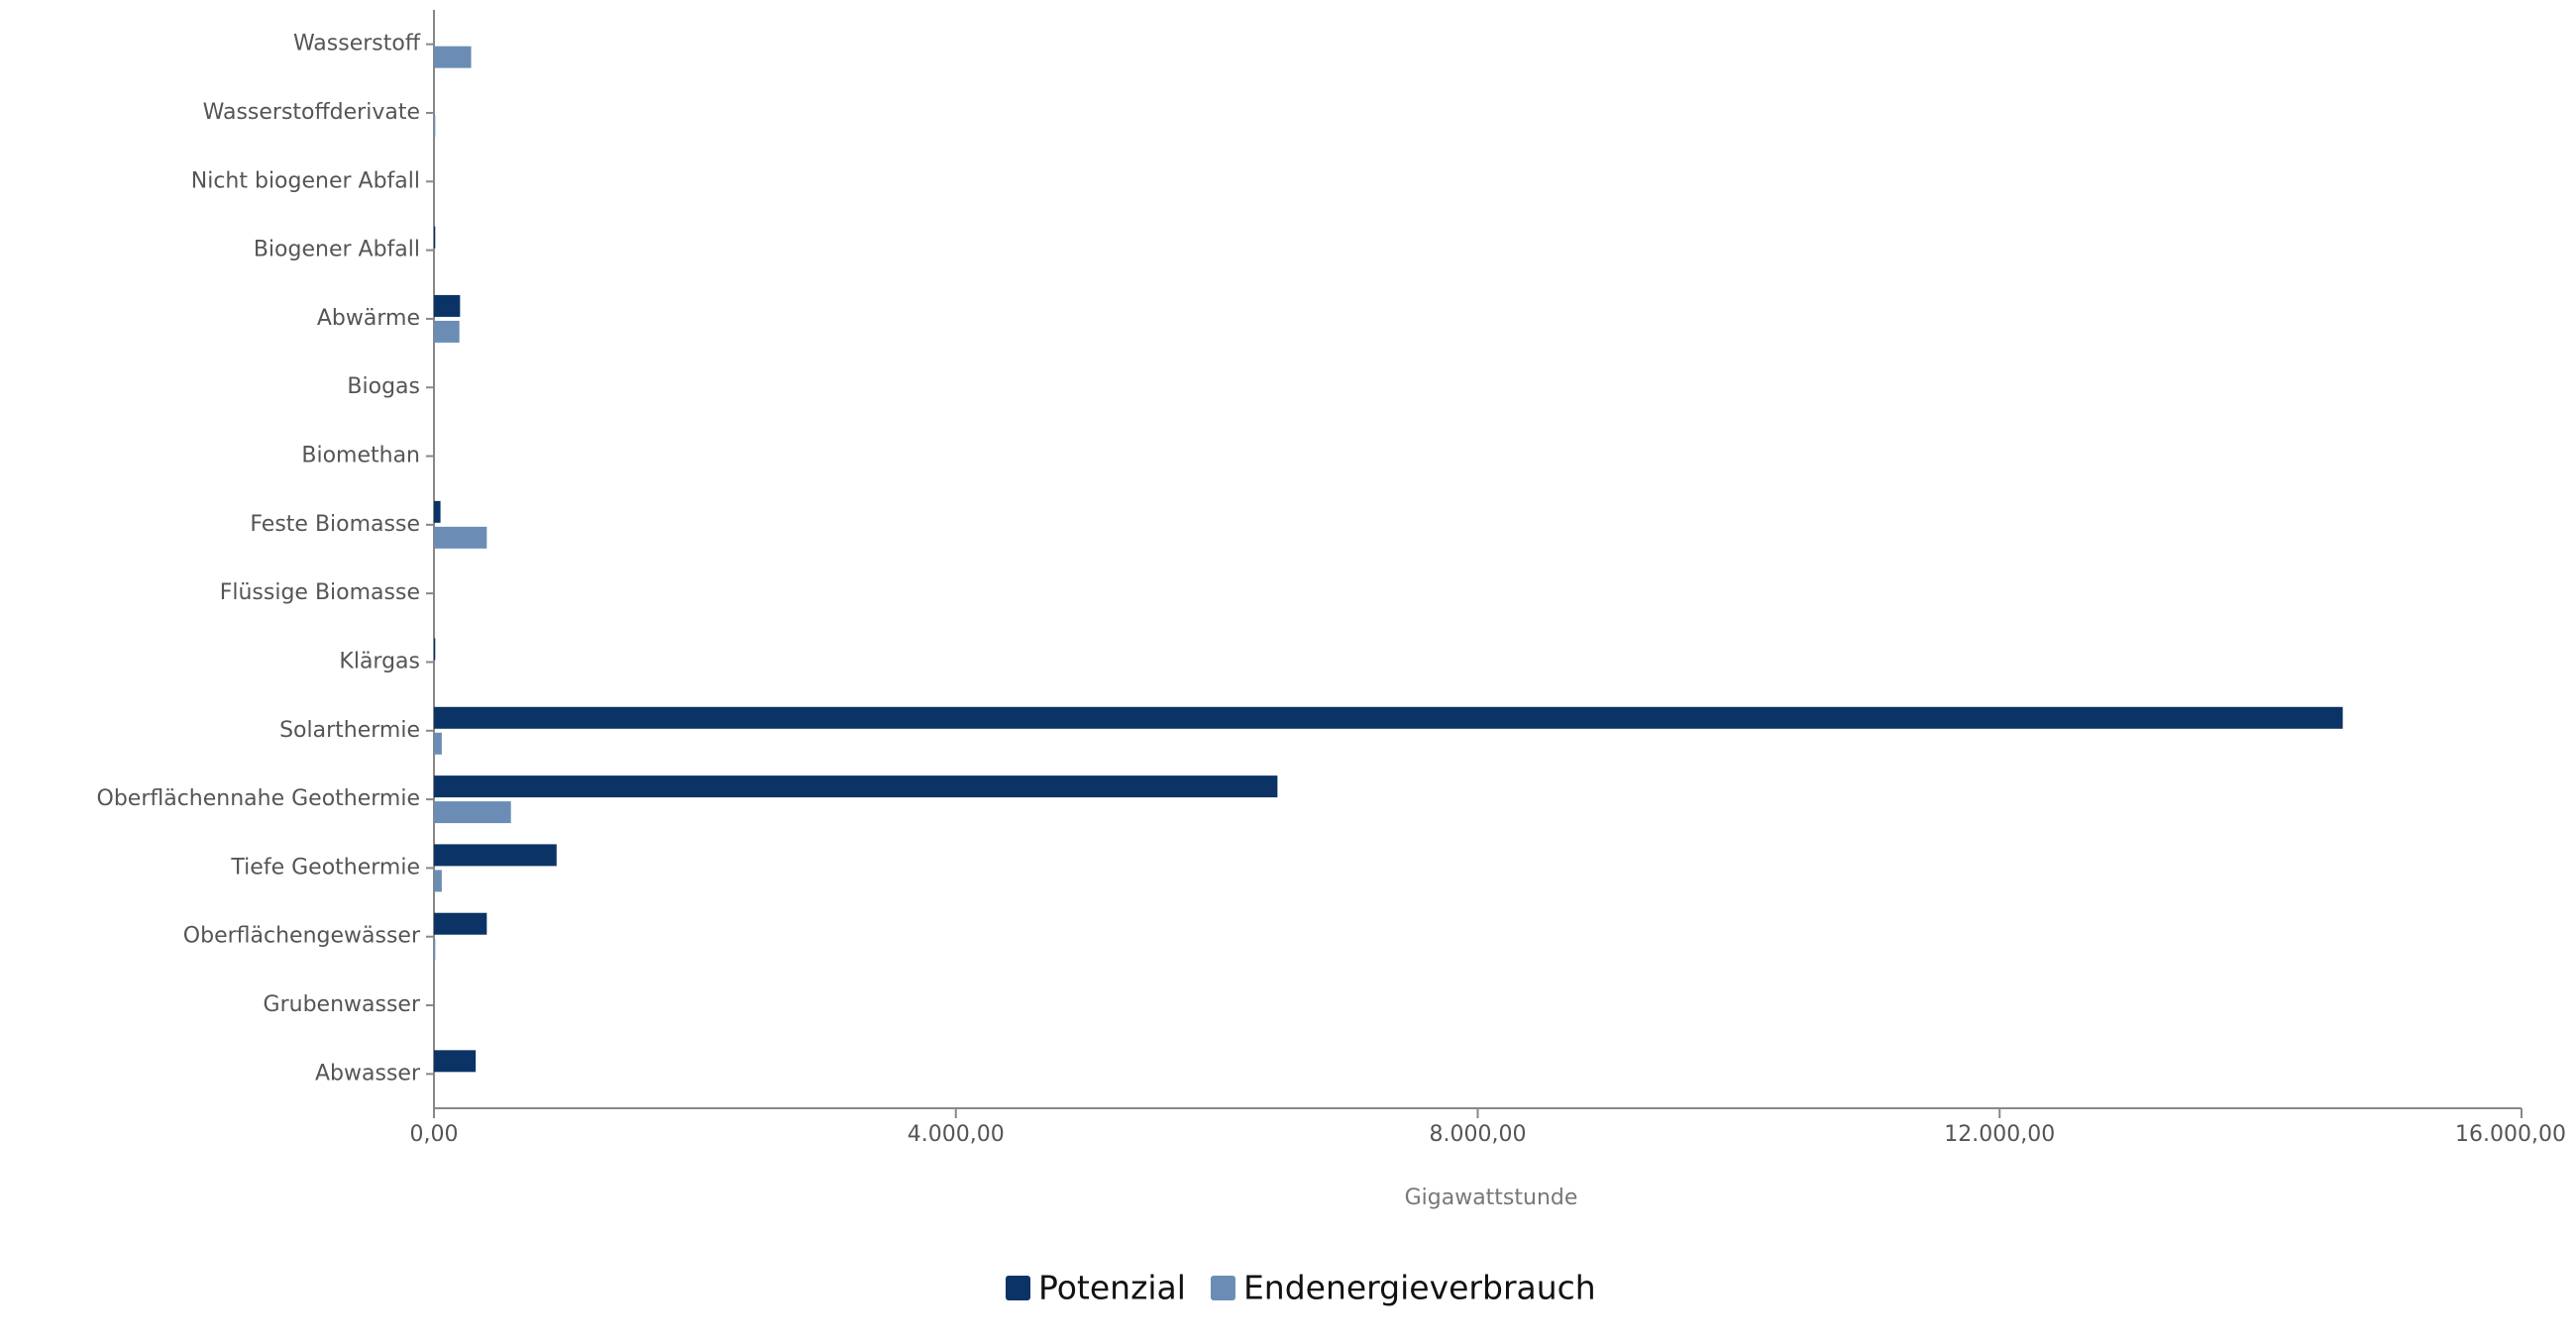 The image size is (2576, 1343). Describe the element at coordinates (380, 661) in the screenshot. I see `y-tick-label: Klärgas` at that location.